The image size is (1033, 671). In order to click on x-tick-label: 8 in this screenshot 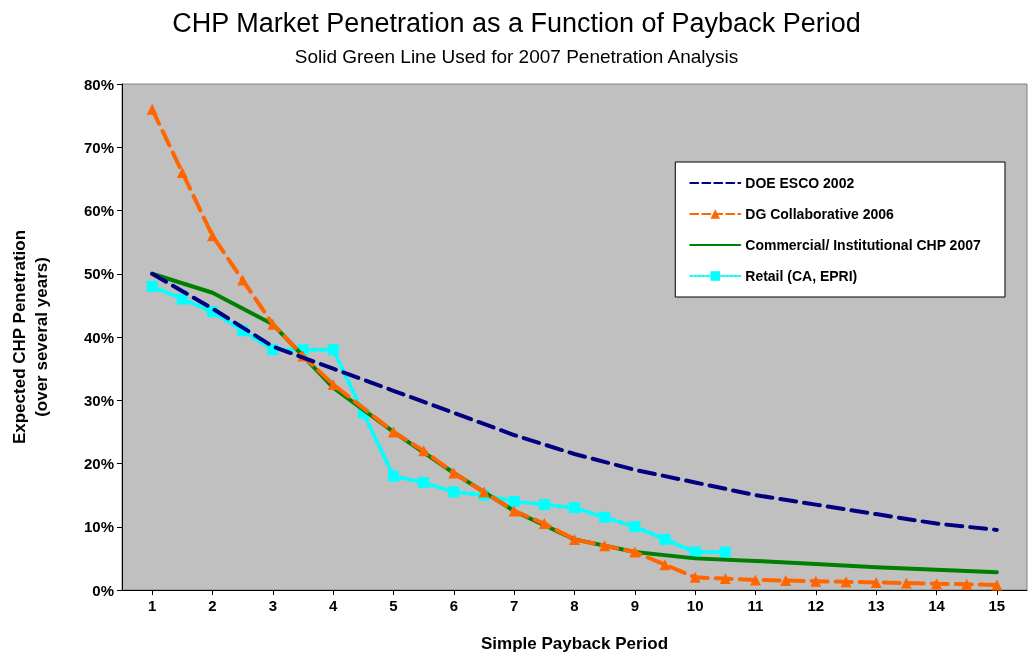, I will do `click(574, 605)`.